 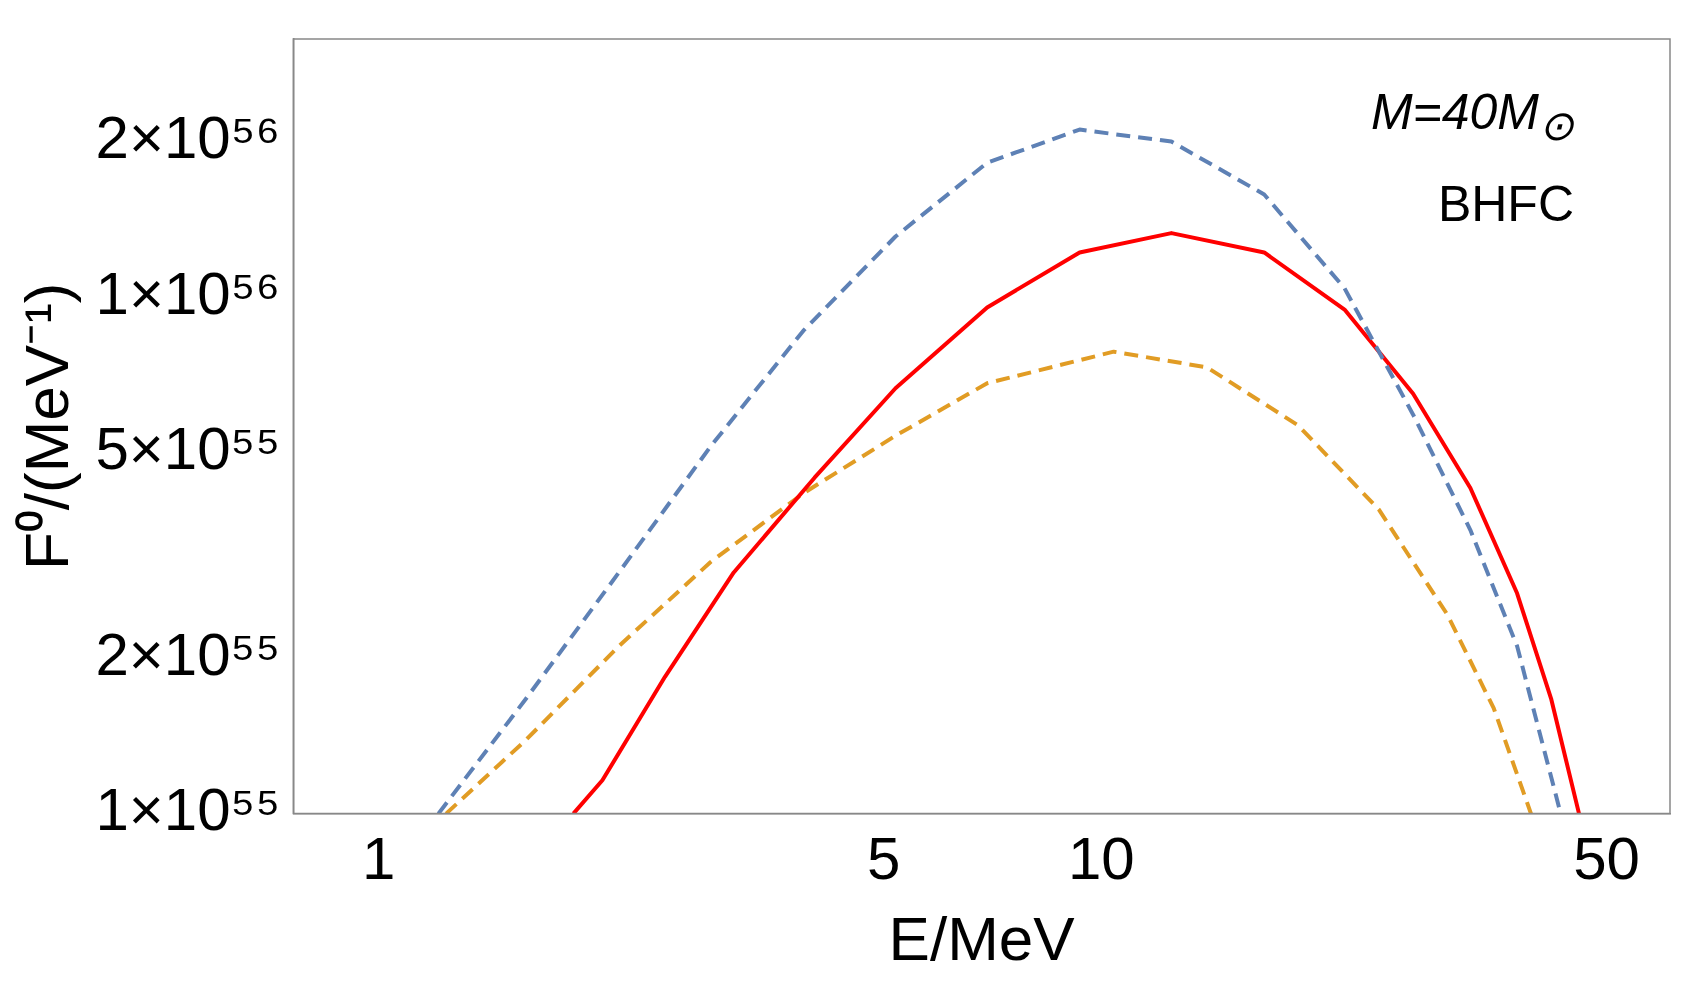 What do you see at coordinates (982, 938) in the screenshot?
I see `x-axis-title: E/MeV` at bounding box center [982, 938].